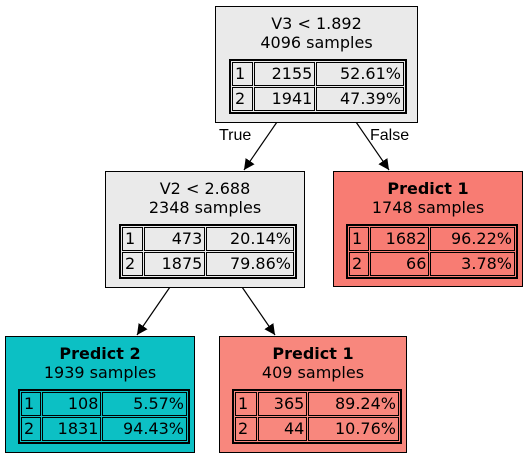  I want to click on table-row: 1 473 20.14%, so click(208, 239).